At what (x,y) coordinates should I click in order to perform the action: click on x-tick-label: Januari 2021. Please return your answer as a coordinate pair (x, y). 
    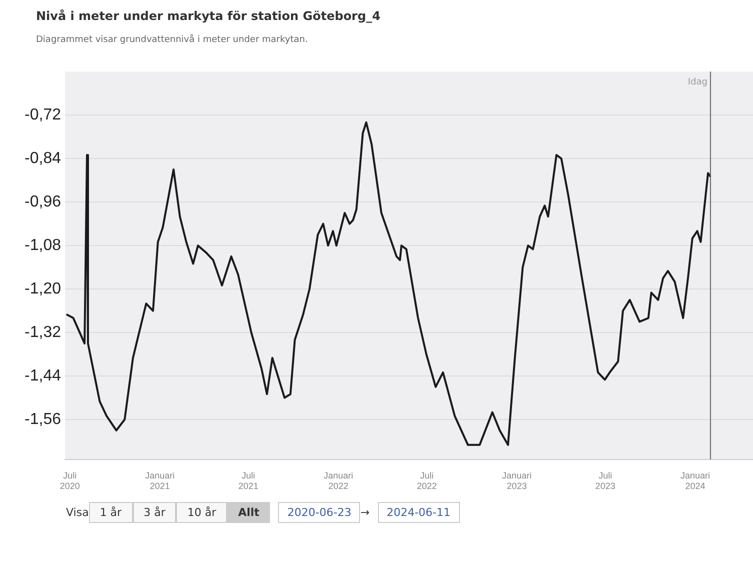
    Looking at the image, I should click on (160, 481).